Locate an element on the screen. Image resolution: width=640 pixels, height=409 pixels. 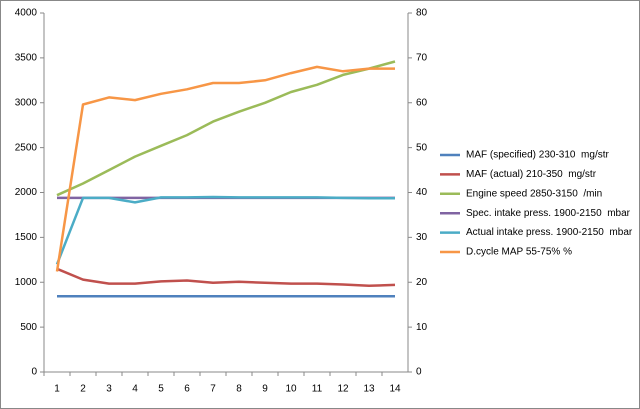
legend-label: Actual intake press. 1900-2150 mbar is located at coordinates (549, 232).